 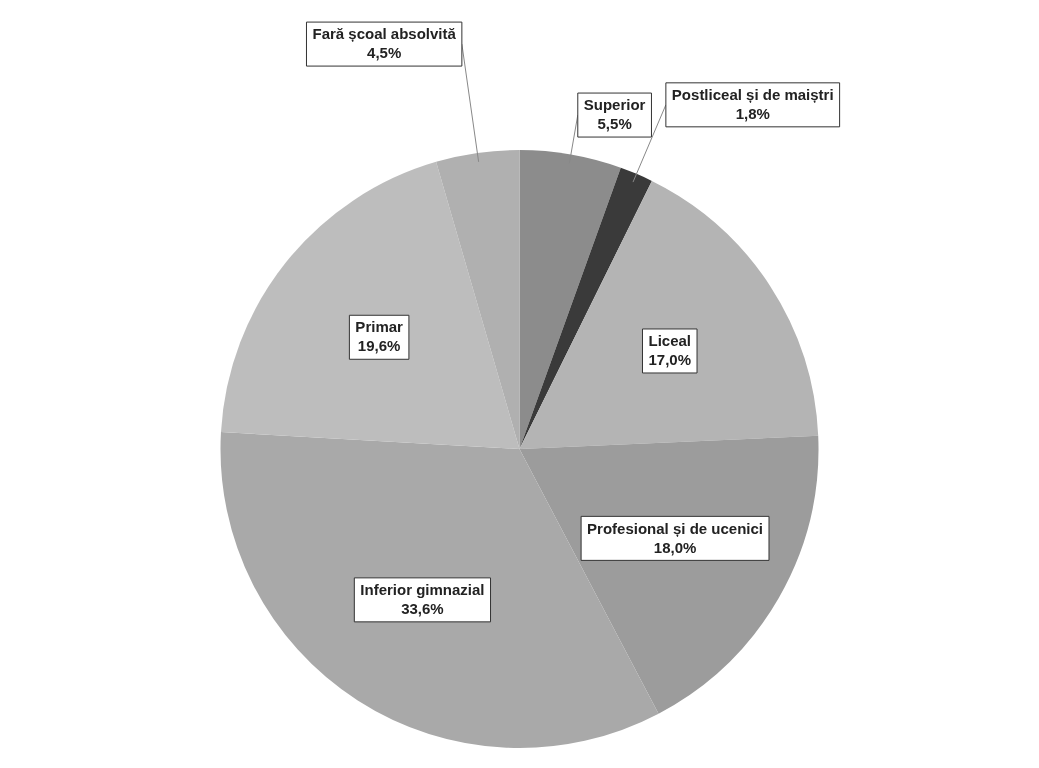 I want to click on slice-label: Inferior gimnazial, so click(x=422, y=590).